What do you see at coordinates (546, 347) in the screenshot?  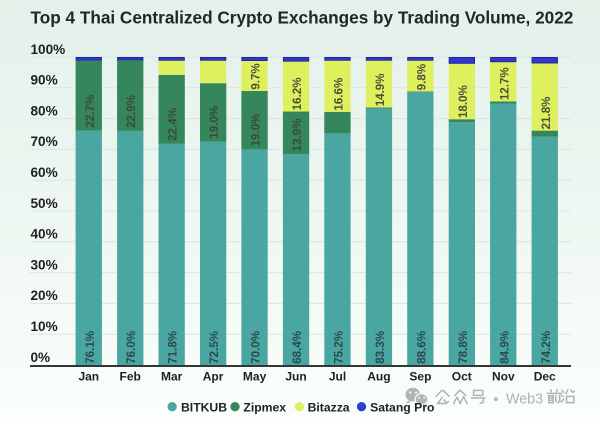 I see `svg-text: 74.2%` at bounding box center [546, 347].